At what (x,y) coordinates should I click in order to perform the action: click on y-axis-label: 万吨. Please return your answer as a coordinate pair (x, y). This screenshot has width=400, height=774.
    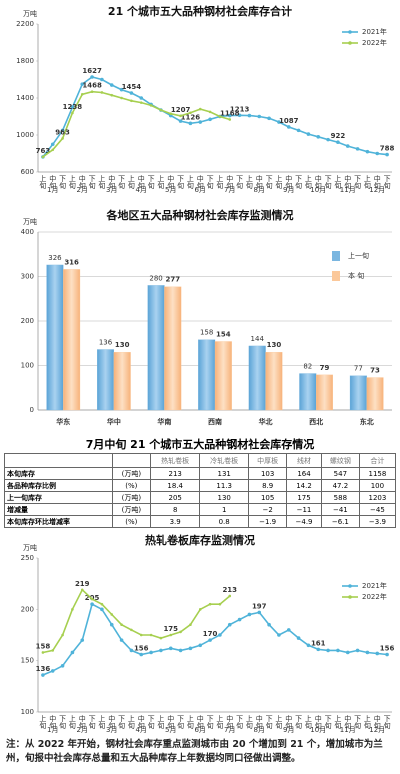
    Looking at the image, I should click on (30, 13).